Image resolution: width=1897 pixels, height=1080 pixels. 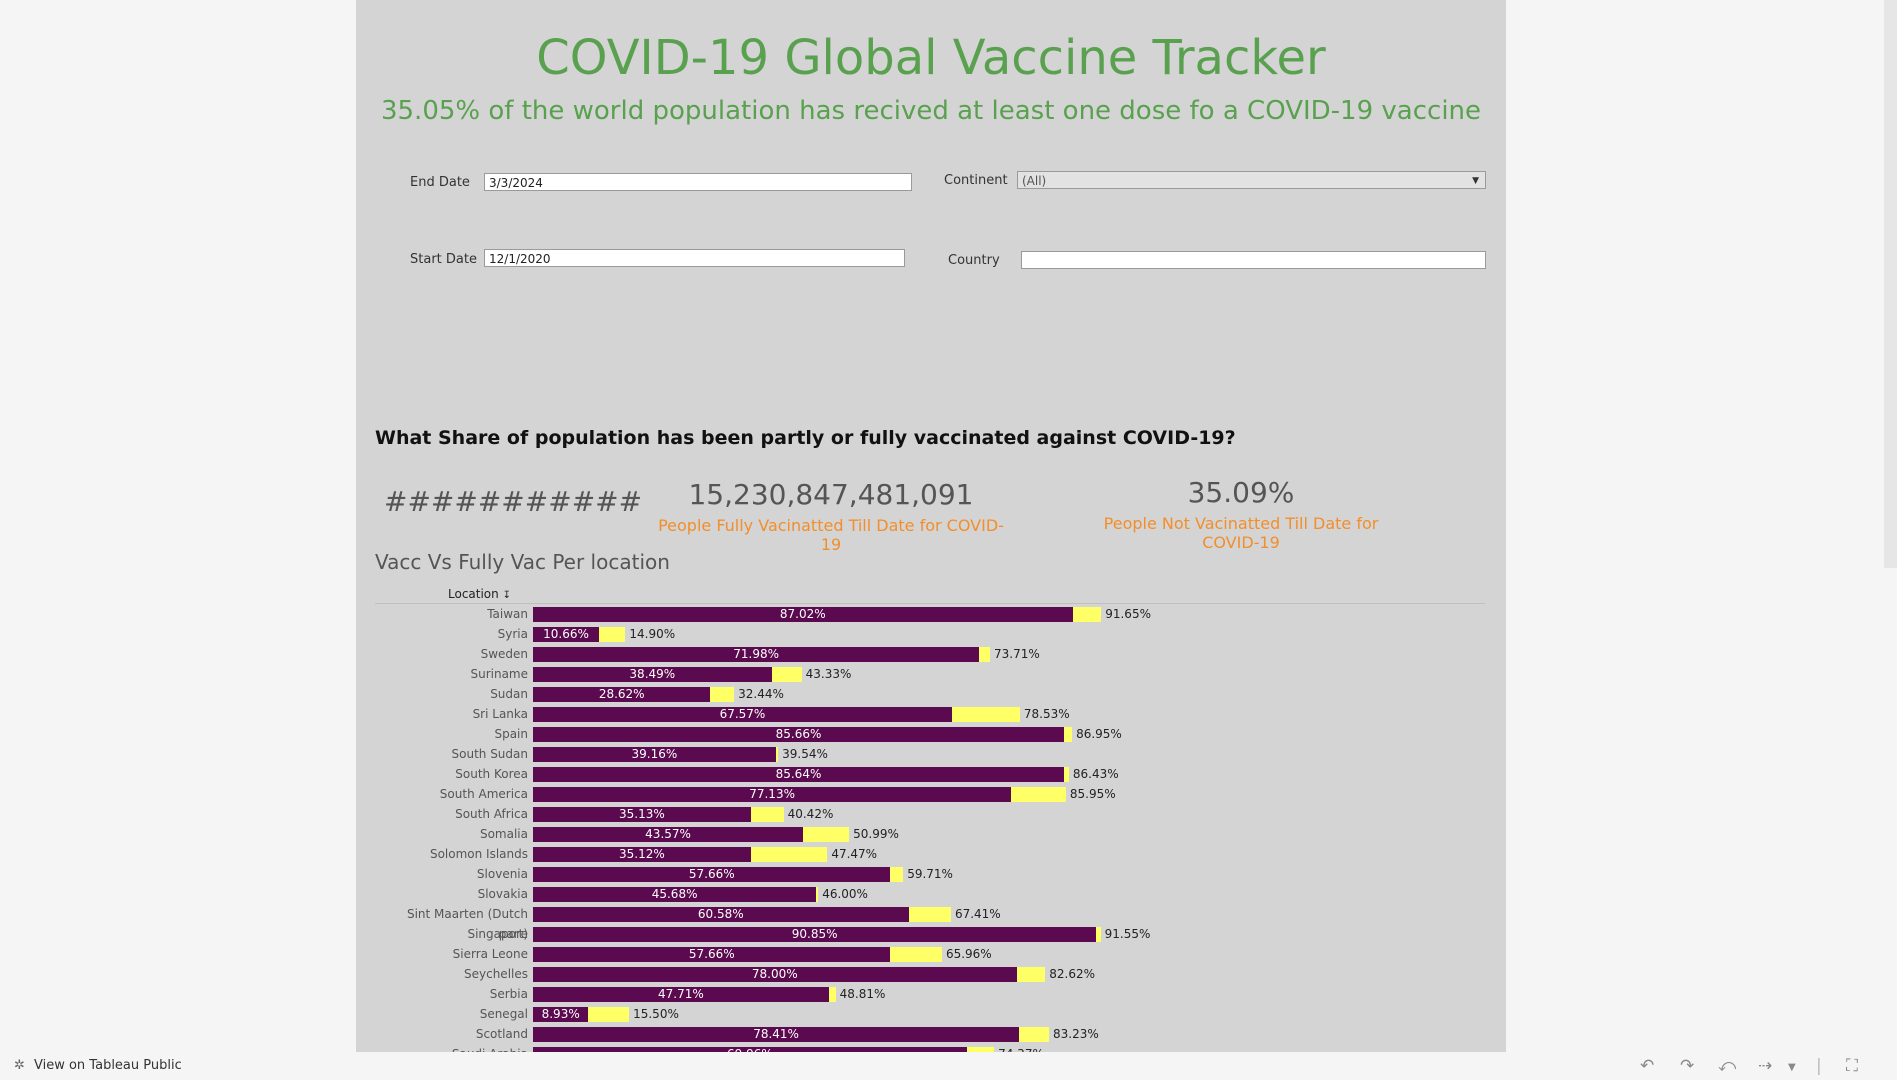 What do you see at coordinates (479, 594) in the screenshot?
I see `location-column-header: Location ↧` at bounding box center [479, 594].